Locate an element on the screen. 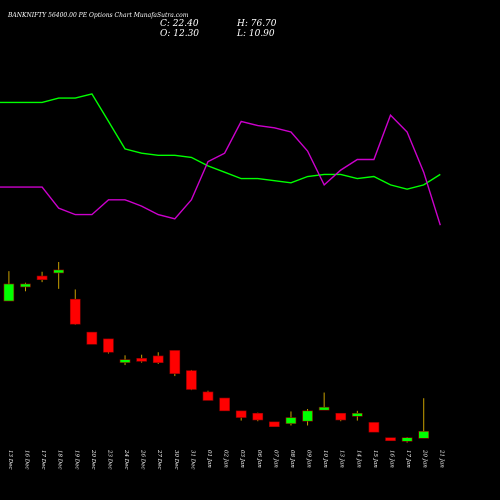 This screenshot has width=500, height=500. open-value: O: 12.30 is located at coordinates (180, 34).